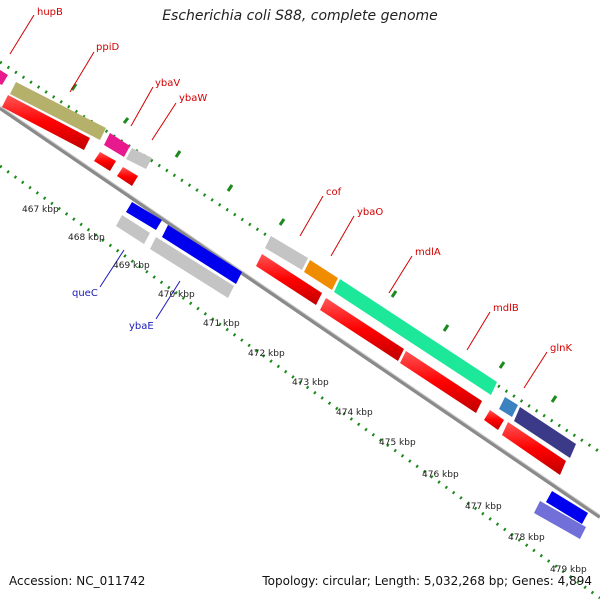  What do you see at coordinates (77, 581) in the screenshot?
I see `accession-text: Accession: NC_011742` at bounding box center [77, 581].